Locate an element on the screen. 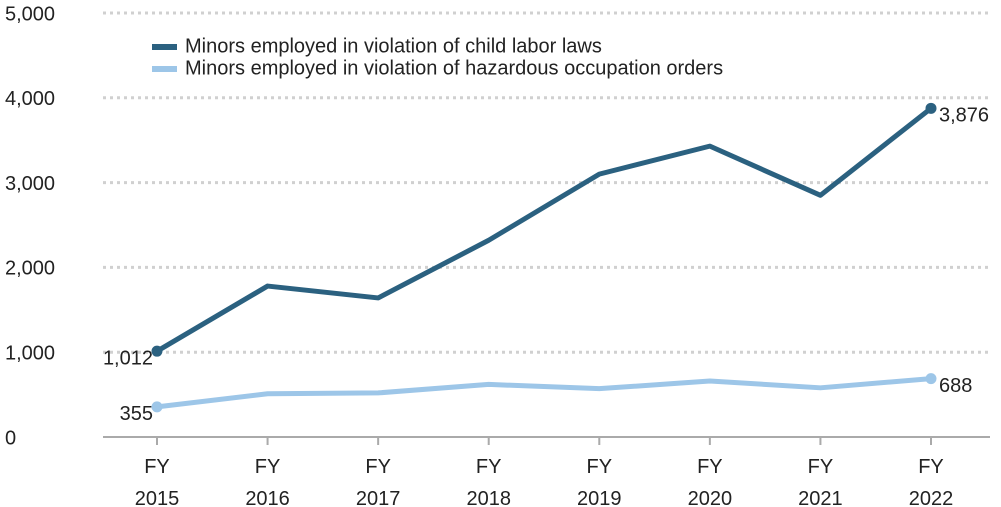 This screenshot has height=507, width=1001. y-tick-label: 3,000 is located at coordinates (30, 184).